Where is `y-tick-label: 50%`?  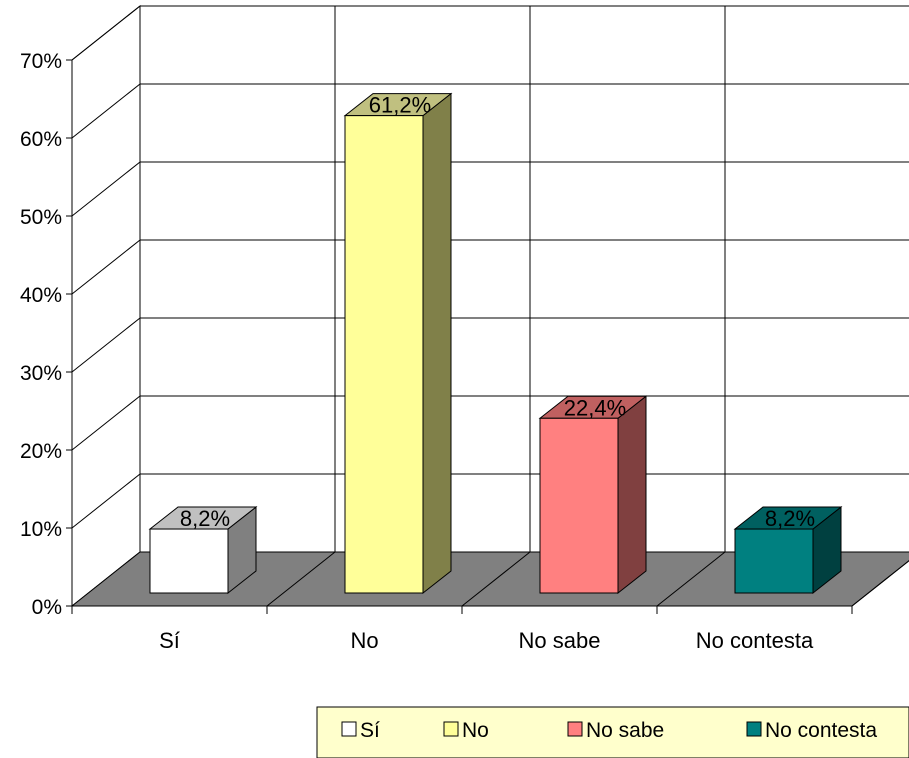 y-tick-label: 50% is located at coordinates (41, 217).